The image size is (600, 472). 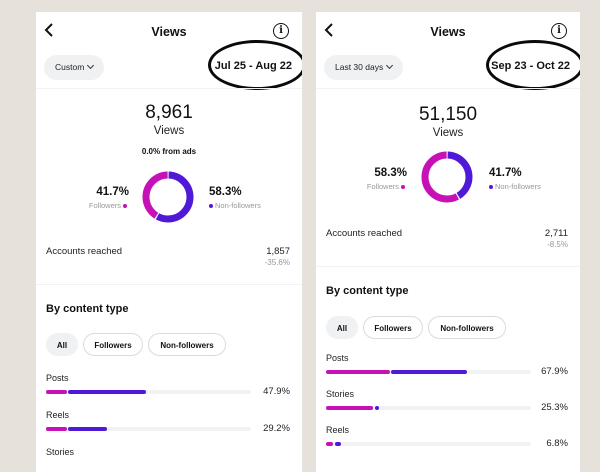 I want to click on content-type-pct: 67.9%, so click(x=554, y=371).